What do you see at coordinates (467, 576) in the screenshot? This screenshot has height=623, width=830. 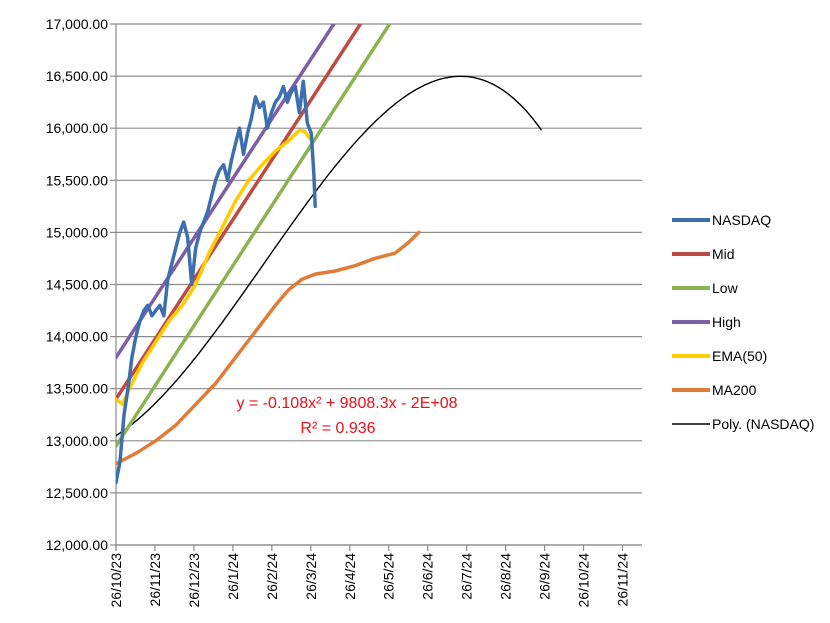 I see `x-tick-label: 26/7/24` at bounding box center [467, 576].